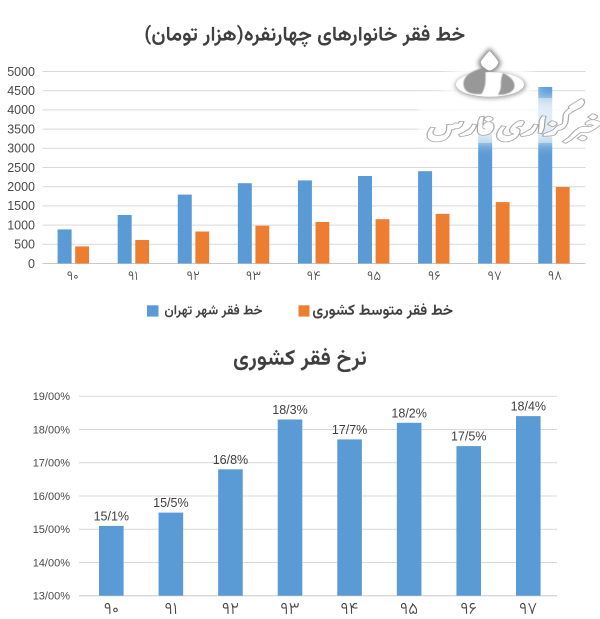  I want to click on svg-text: 18/00%, so click(52, 430).